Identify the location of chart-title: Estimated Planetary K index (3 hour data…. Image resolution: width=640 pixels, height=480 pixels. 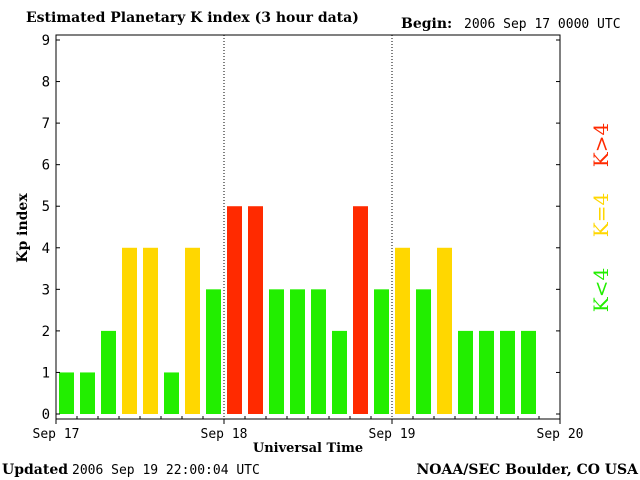
(192, 18).